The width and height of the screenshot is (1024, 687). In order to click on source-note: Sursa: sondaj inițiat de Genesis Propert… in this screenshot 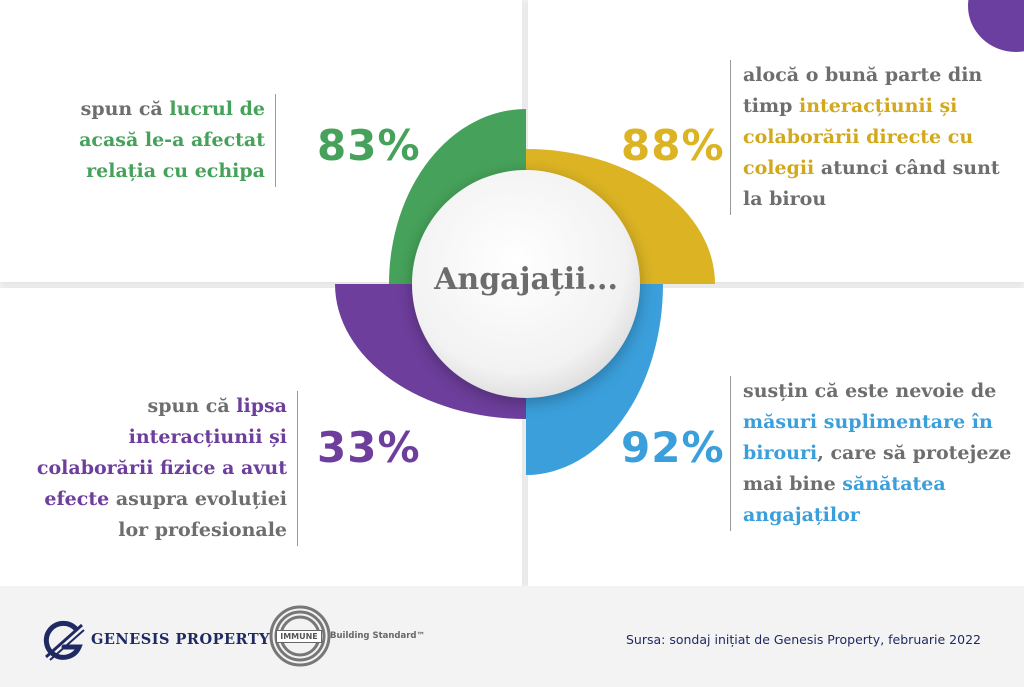, I will do `click(803, 639)`.